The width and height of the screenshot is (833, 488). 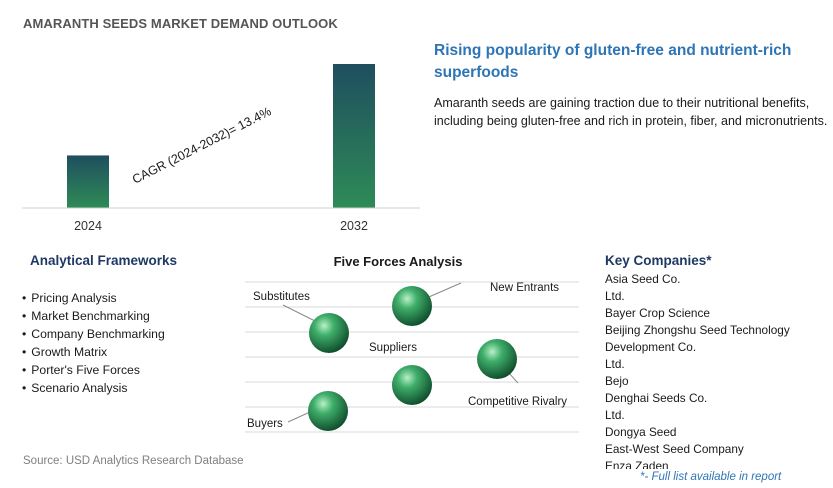 What do you see at coordinates (354, 226) in the screenshot?
I see `x-tick-label: 2032` at bounding box center [354, 226].